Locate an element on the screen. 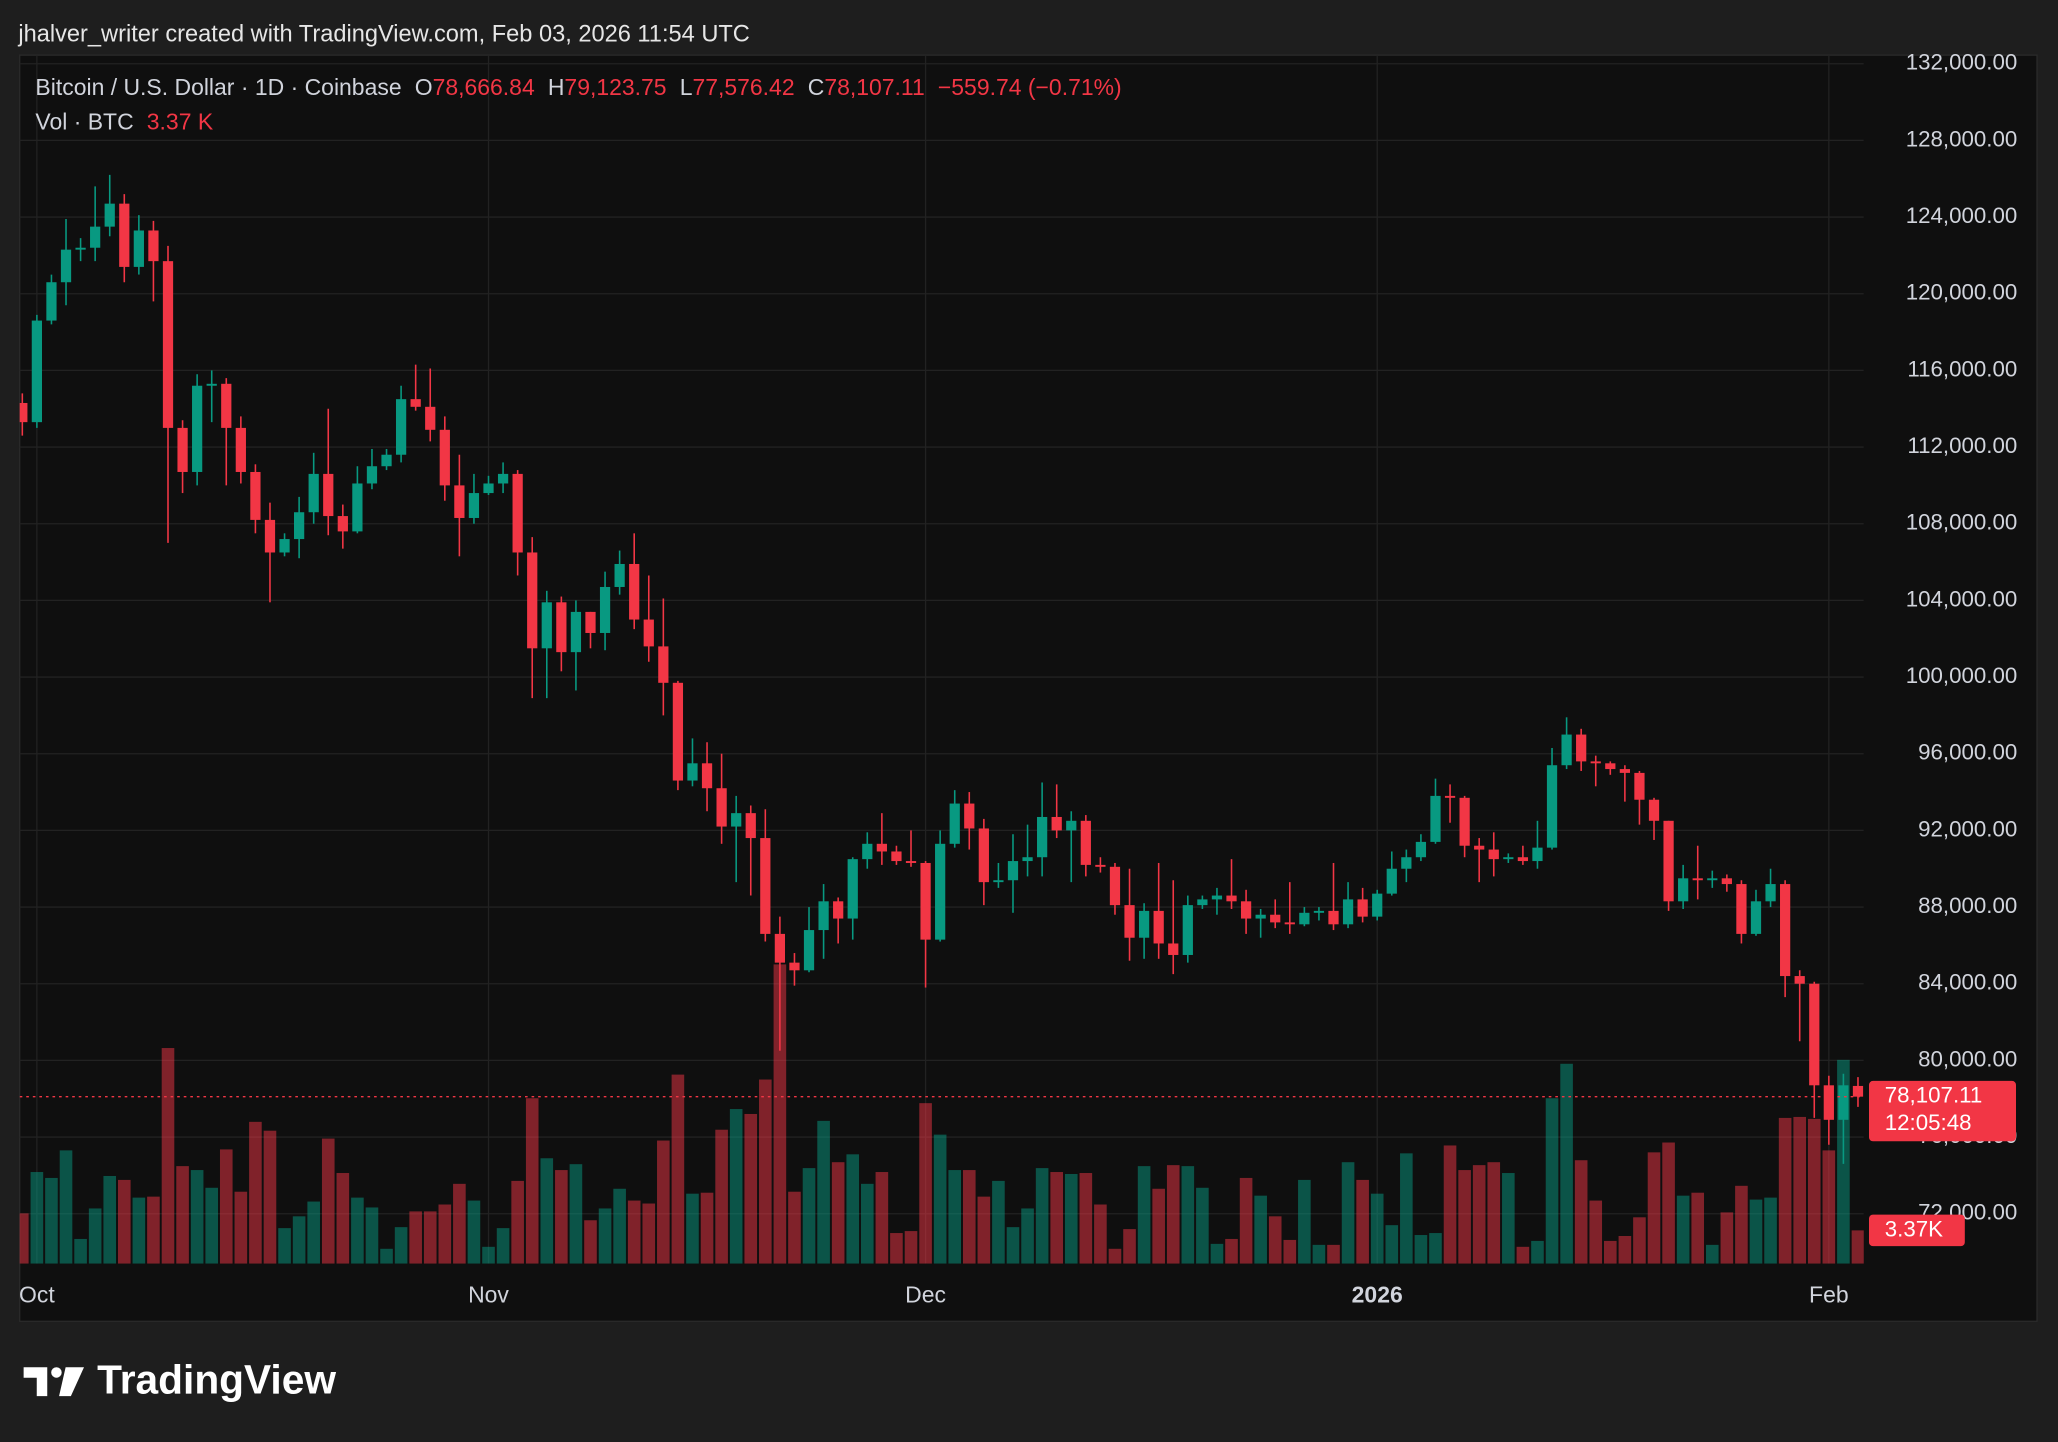  high-value: 79,123.75 is located at coordinates (615, 87).